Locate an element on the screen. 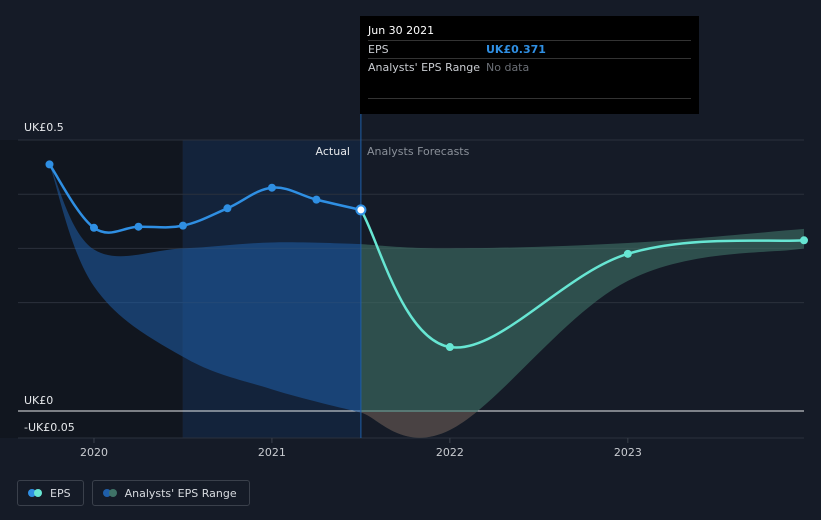  legend: EPS Analysts' EPS Range is located at coordinates (133, 493).